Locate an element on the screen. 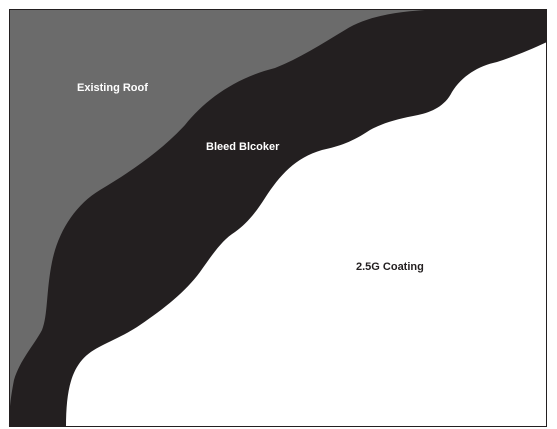  bleed-blocker-label: Bleed Blcoker is located at coordinates (243, 147).